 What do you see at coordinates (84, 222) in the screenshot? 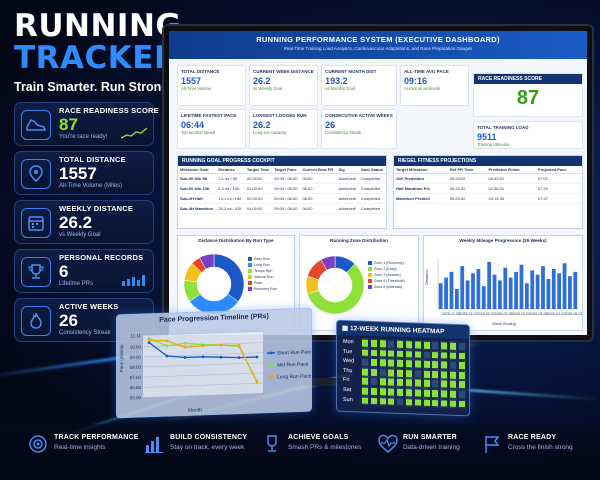
I see `card-weekly-distance: WEEKLY DISTANCE 26.2 vs Weekly Goal` at bounding box center [84, 222].